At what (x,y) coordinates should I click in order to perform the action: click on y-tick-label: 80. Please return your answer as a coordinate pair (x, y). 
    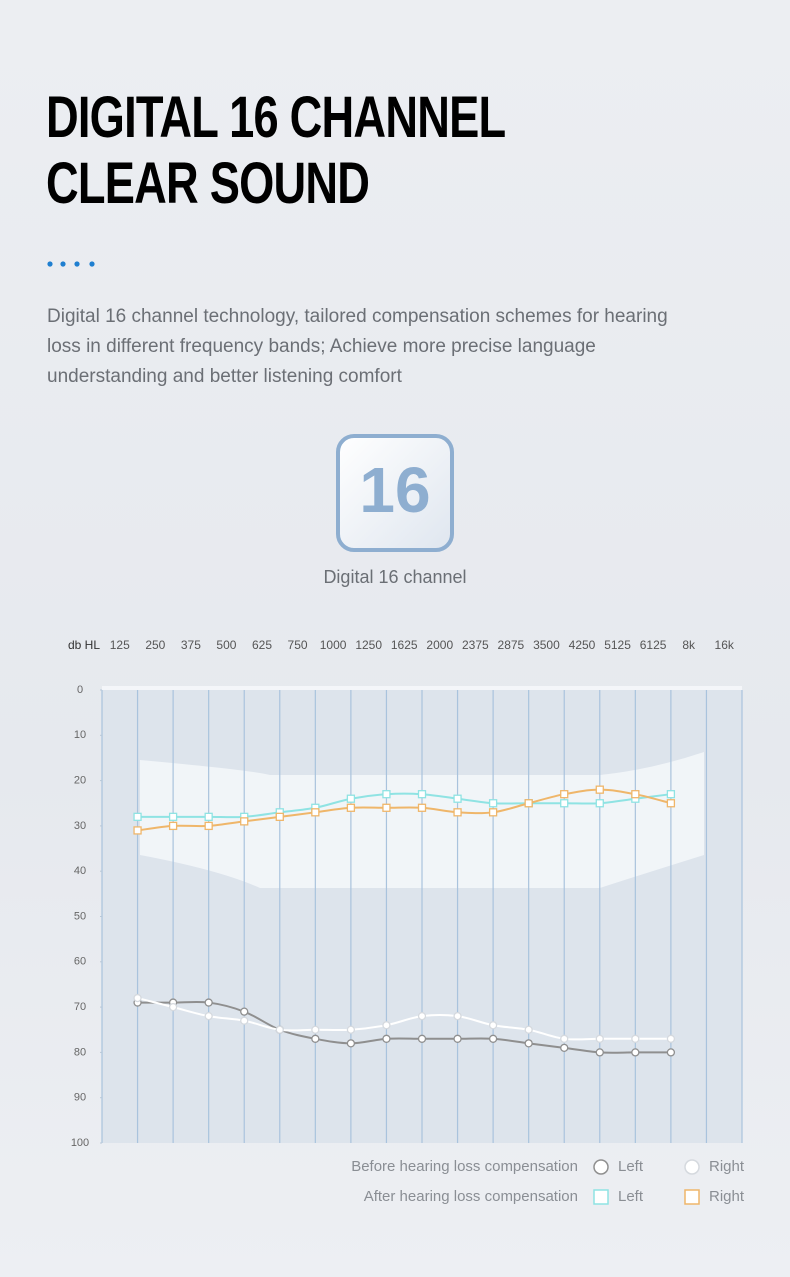
    Looking at the image, I should click on (80, 1052).